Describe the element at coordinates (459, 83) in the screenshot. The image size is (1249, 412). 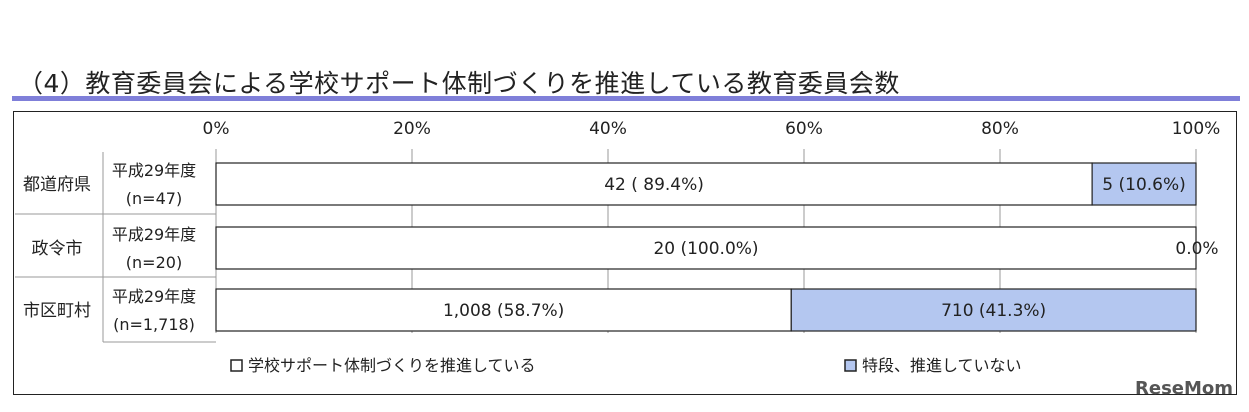
I see `chart-title: （4）教育委員会による学校サポート体制づくりを推進している教育委員会数` at that location.